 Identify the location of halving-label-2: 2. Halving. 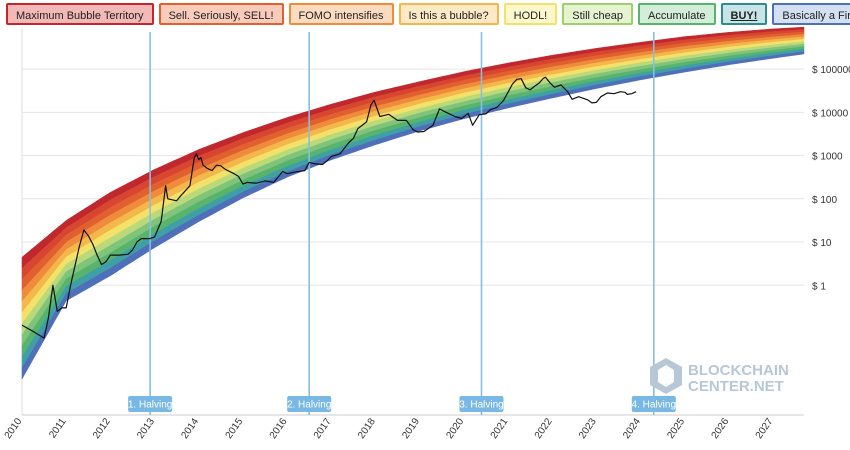
(309, 405).